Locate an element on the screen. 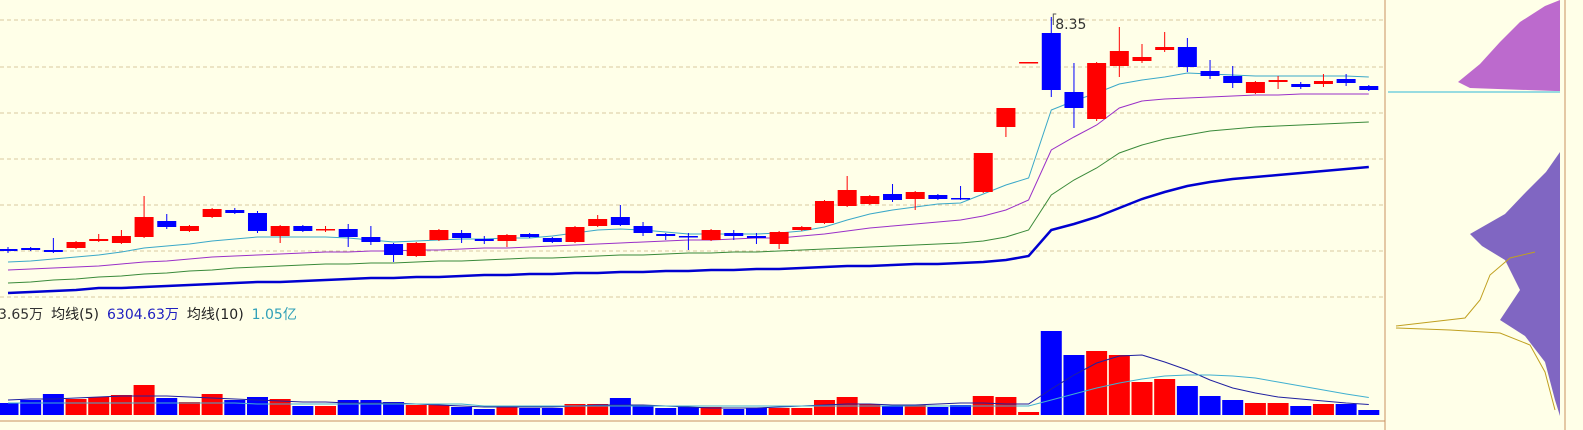 This screenshot has height=430, width=1583. volume-legend-text: 均线(10) is located at coordinates (215, 315).